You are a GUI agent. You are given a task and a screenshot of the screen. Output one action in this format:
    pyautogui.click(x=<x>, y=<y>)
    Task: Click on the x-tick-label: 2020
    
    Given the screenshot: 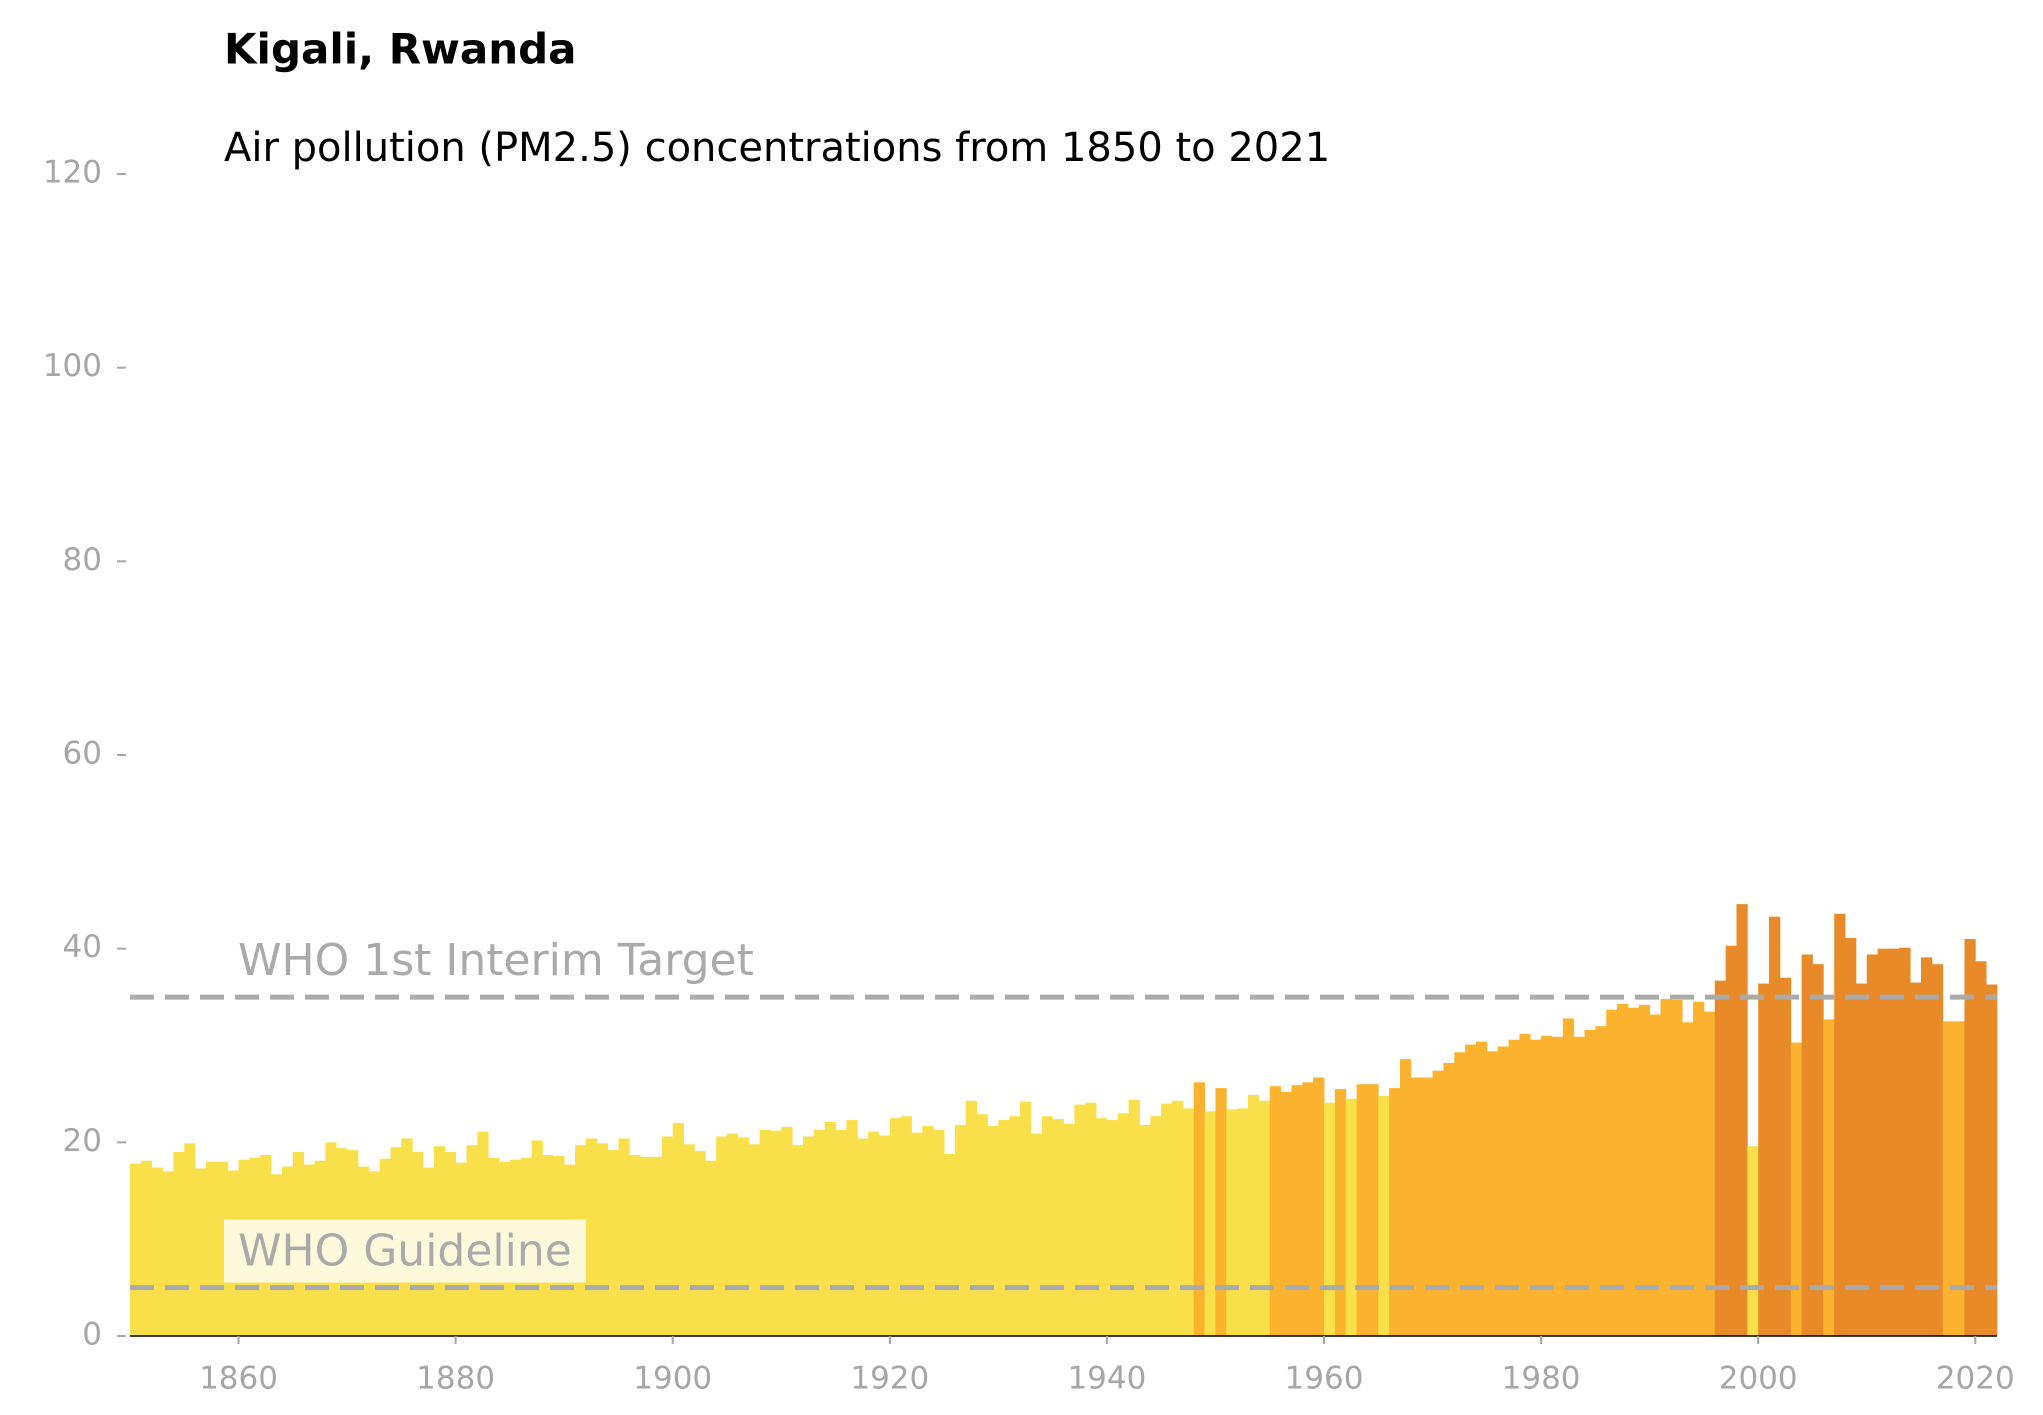 What is the action you would take?
    pyautogui.click(x=1975, y=1379)
    